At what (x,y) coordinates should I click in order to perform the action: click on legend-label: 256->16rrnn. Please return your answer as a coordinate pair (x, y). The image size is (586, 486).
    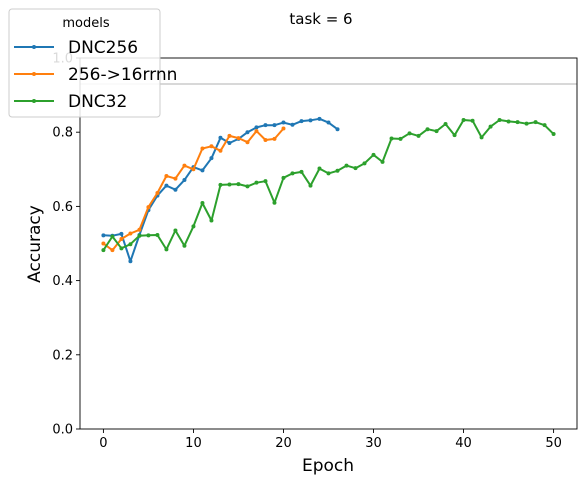
    Looking at the image, I should click on (122, 75).